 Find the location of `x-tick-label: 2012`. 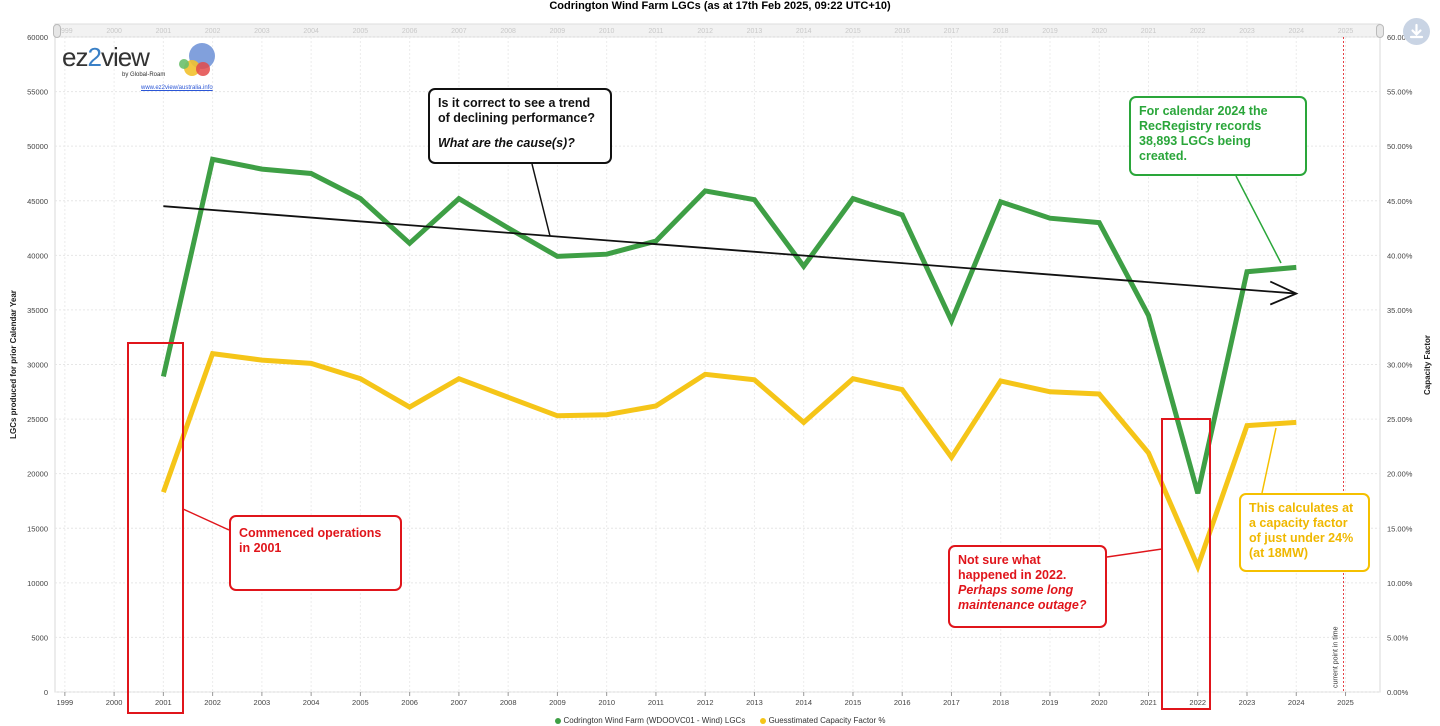

x-tick-label: 2012 is located at coordinates (705, 702).